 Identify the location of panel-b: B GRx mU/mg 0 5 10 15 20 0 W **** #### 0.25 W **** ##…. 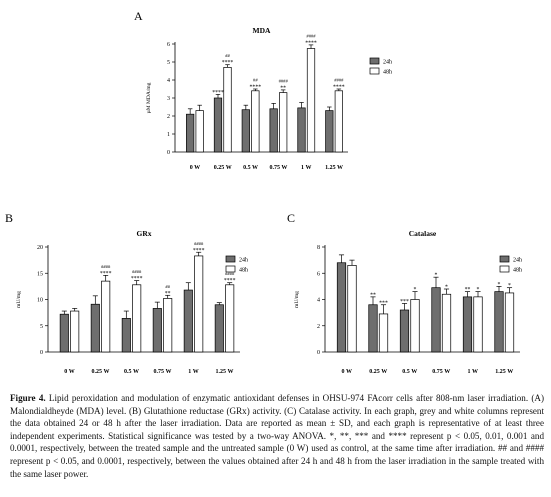
(126, 293).